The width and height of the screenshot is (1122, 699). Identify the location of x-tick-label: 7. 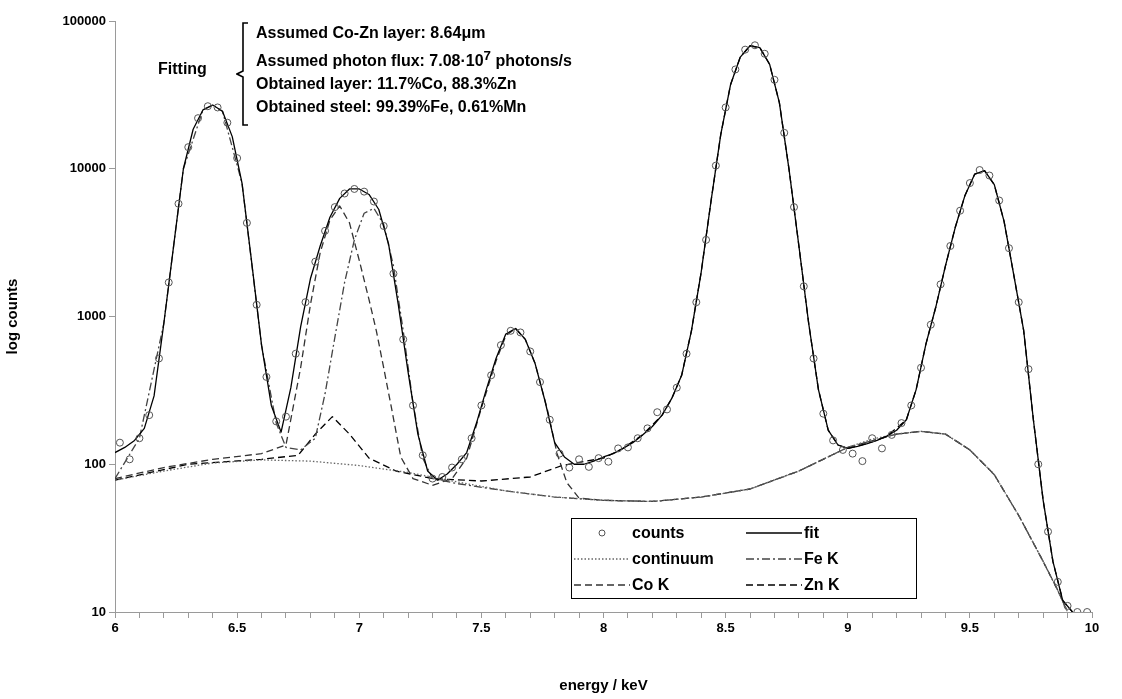
(359, 628).